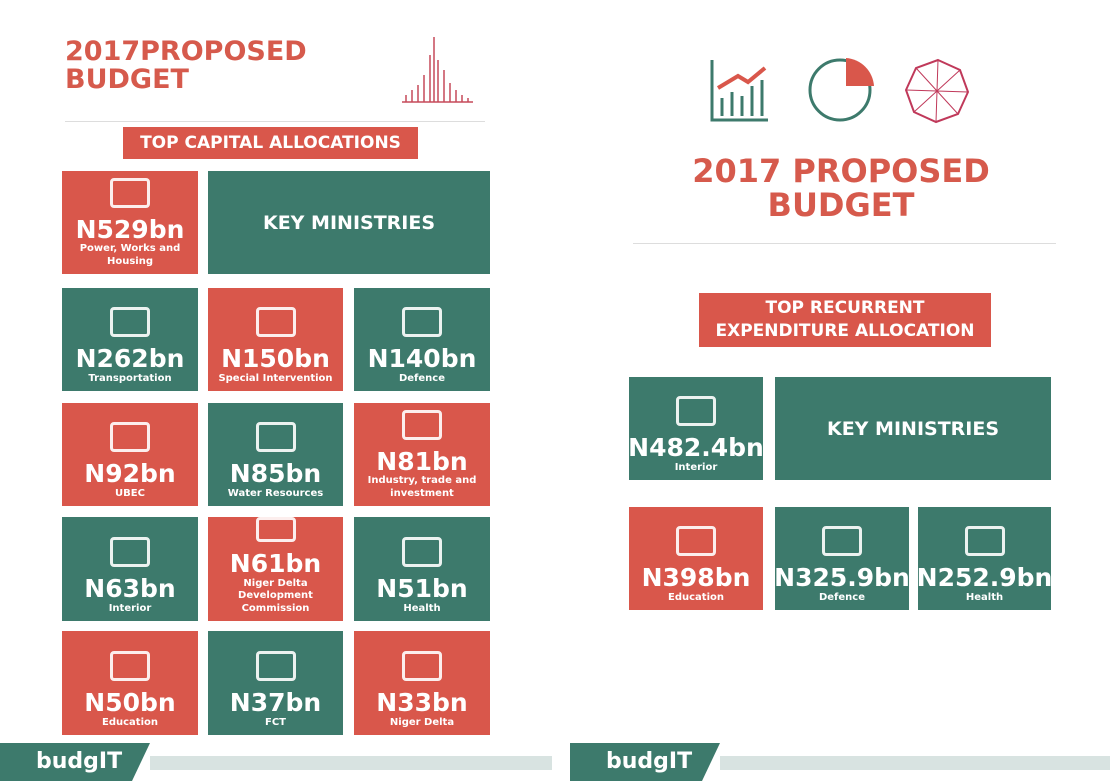  Describe the element at coordinates (840, 91) in the screenshot. I see `decor-icons` at that location.